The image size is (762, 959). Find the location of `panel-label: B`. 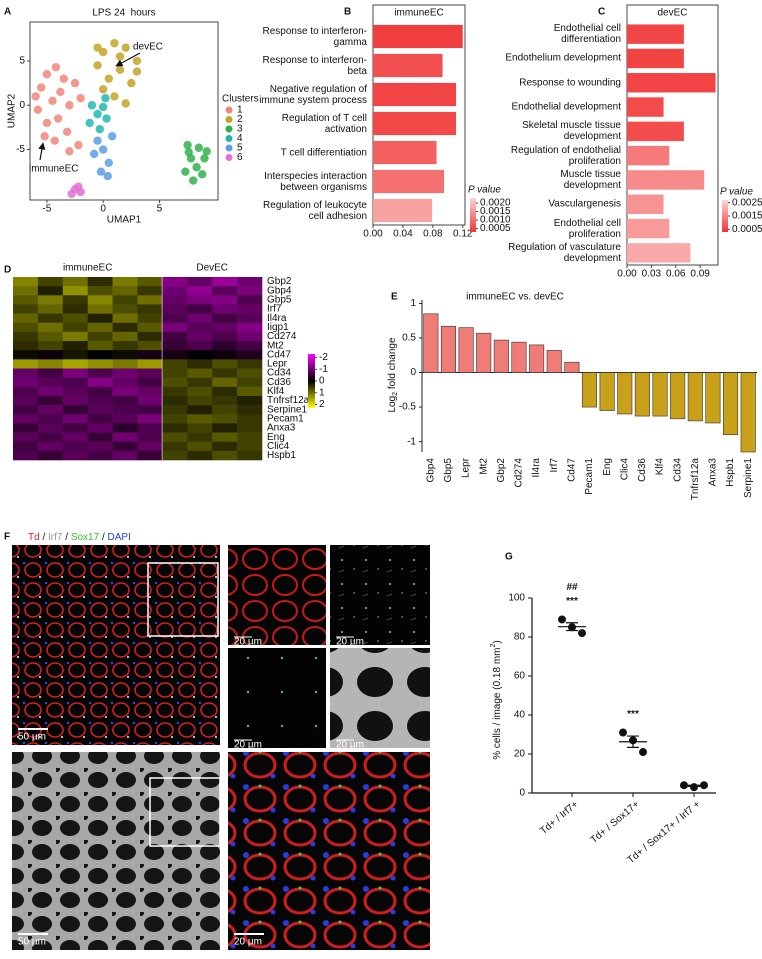

panel-label: B is located at coordinates (347, 12).